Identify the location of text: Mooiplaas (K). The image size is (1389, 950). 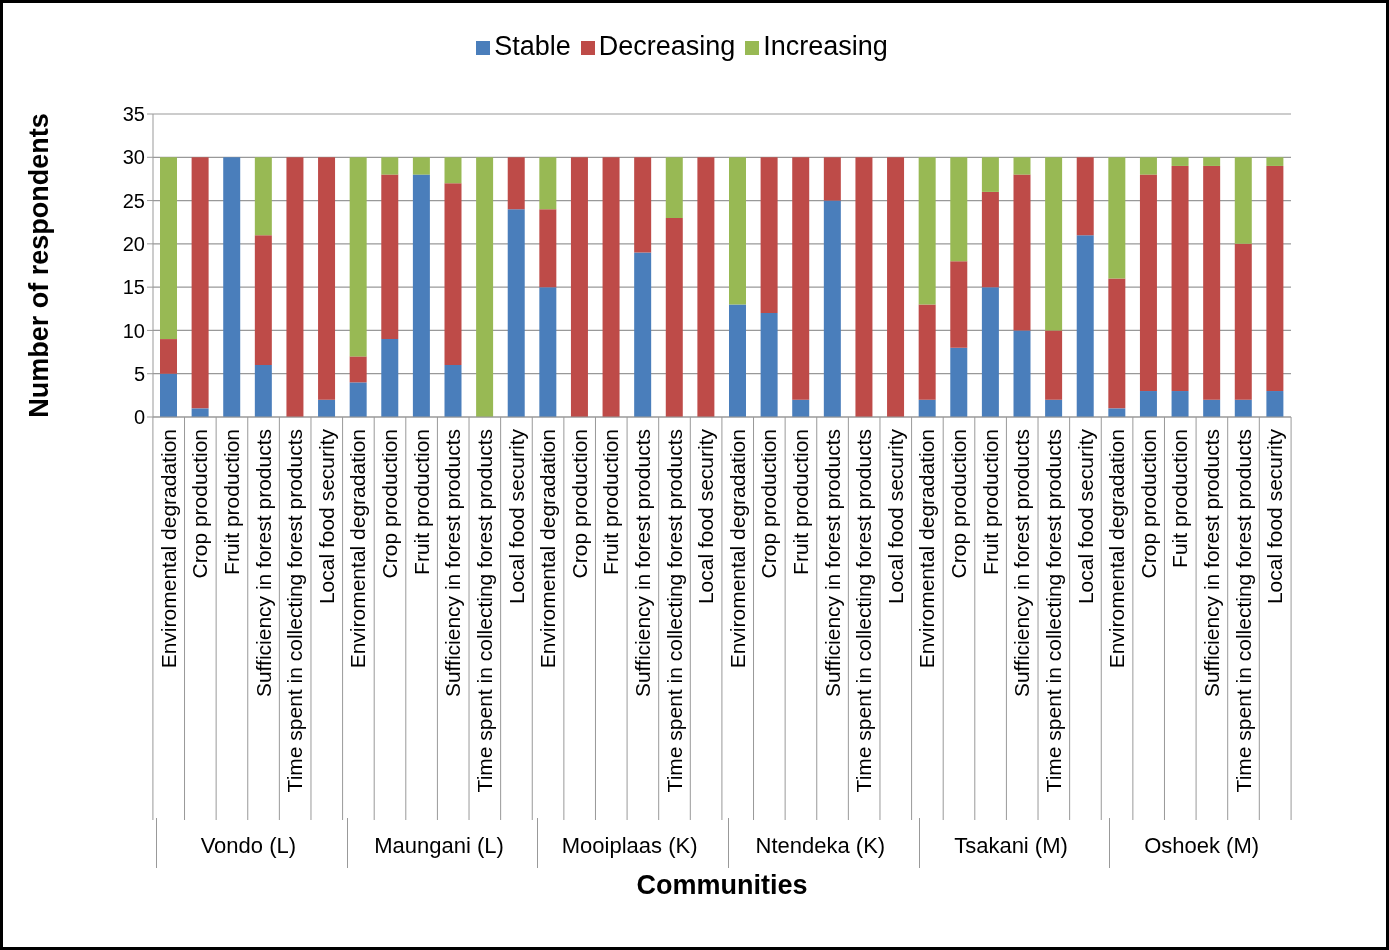
(629, 846).